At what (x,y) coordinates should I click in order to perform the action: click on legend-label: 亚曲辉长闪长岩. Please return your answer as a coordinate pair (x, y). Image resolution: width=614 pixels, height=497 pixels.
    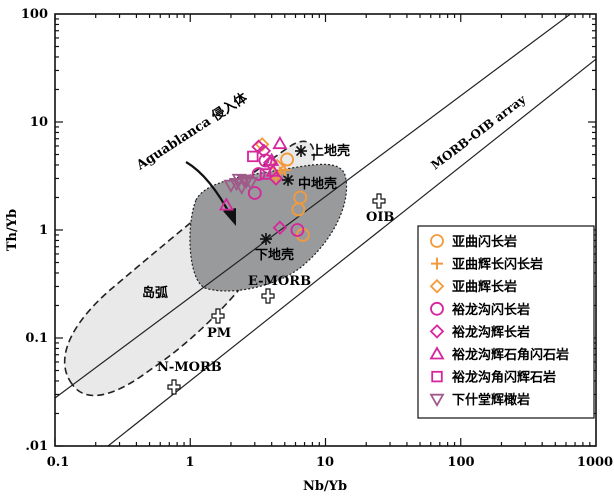
    Looking at the image, I should click on (497, 265).